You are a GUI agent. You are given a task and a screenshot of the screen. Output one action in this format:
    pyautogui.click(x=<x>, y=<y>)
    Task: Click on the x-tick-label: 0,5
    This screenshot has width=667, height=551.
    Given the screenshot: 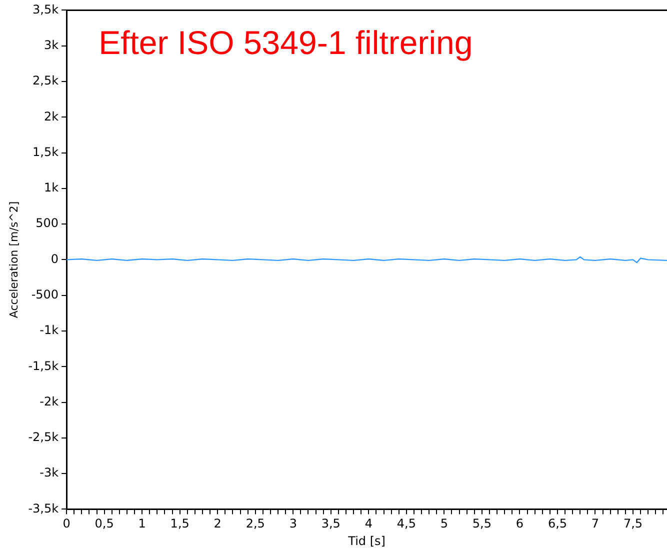 What is the action you would take?
    pyautogui.click(x=104, y=523)
    